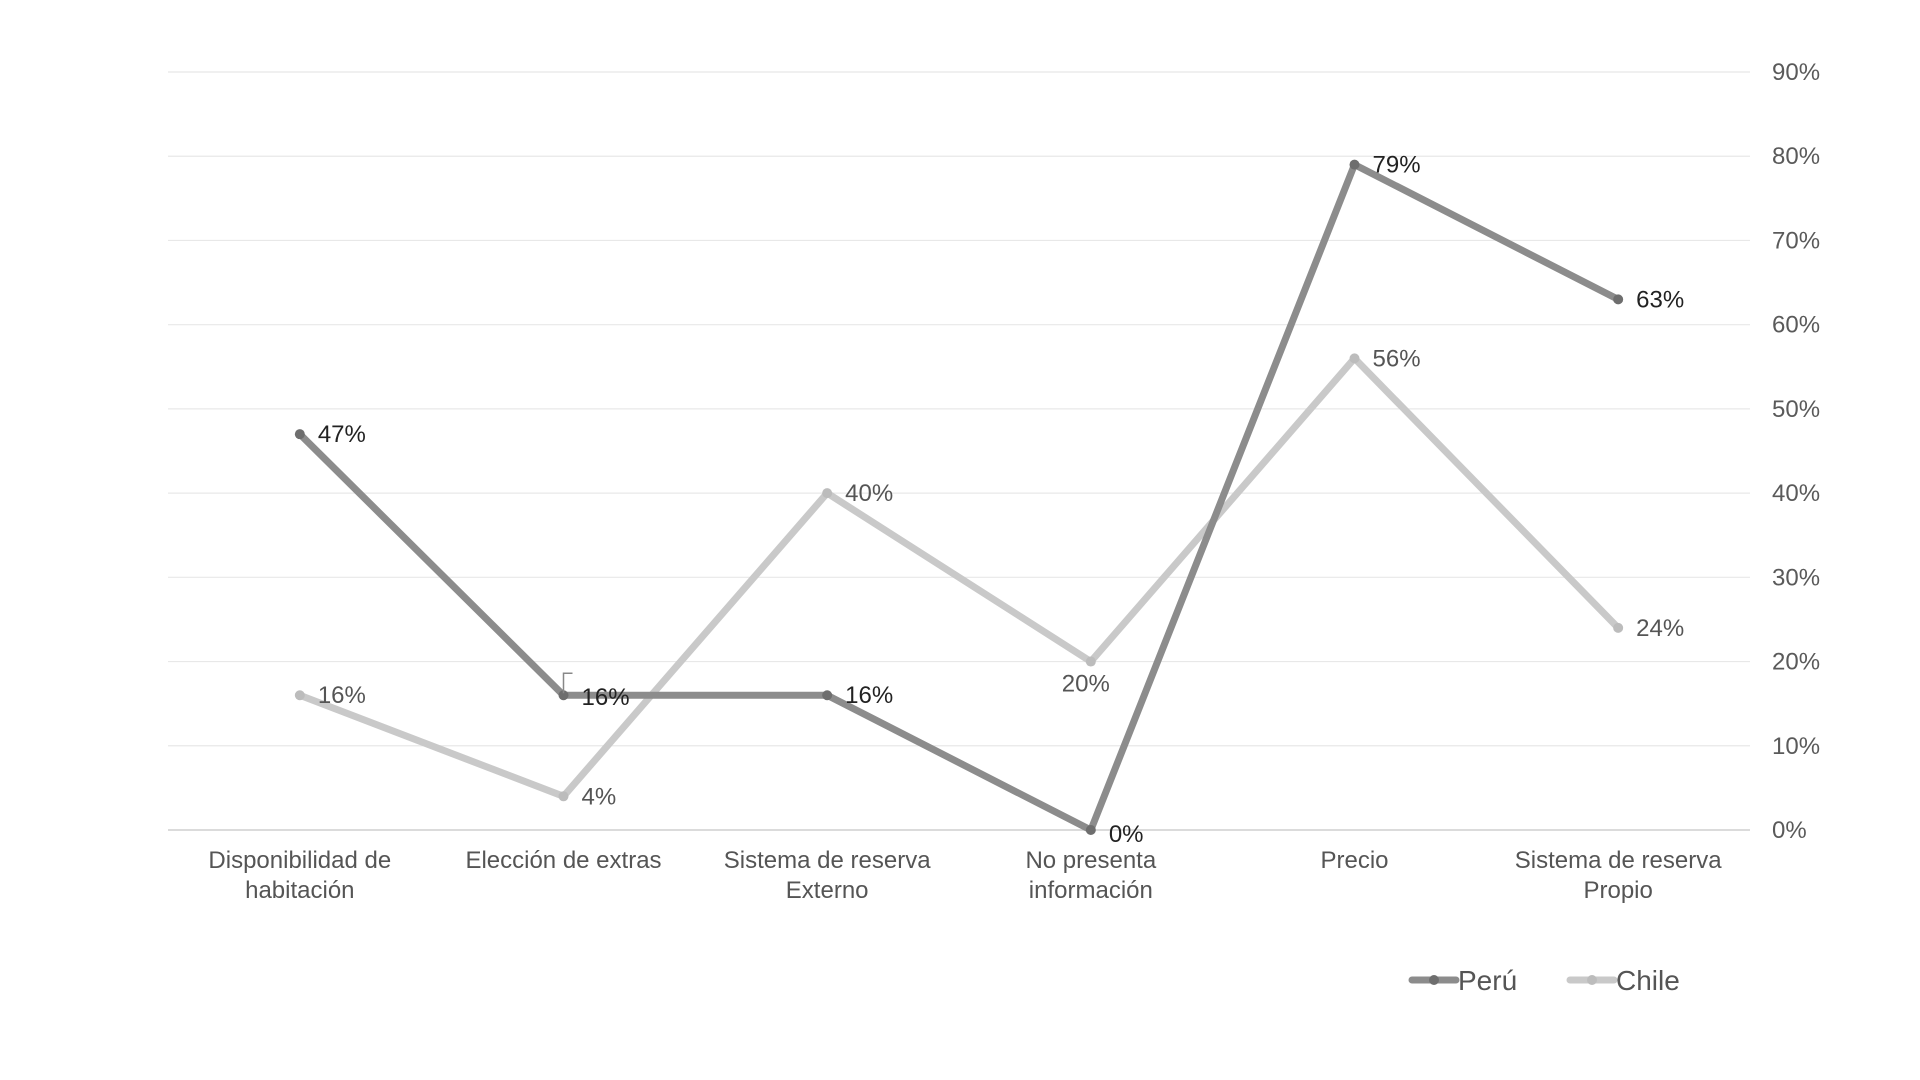 The image size is (1920, 1080). I want to click on legend-label: Perú, so click(1487, 980).